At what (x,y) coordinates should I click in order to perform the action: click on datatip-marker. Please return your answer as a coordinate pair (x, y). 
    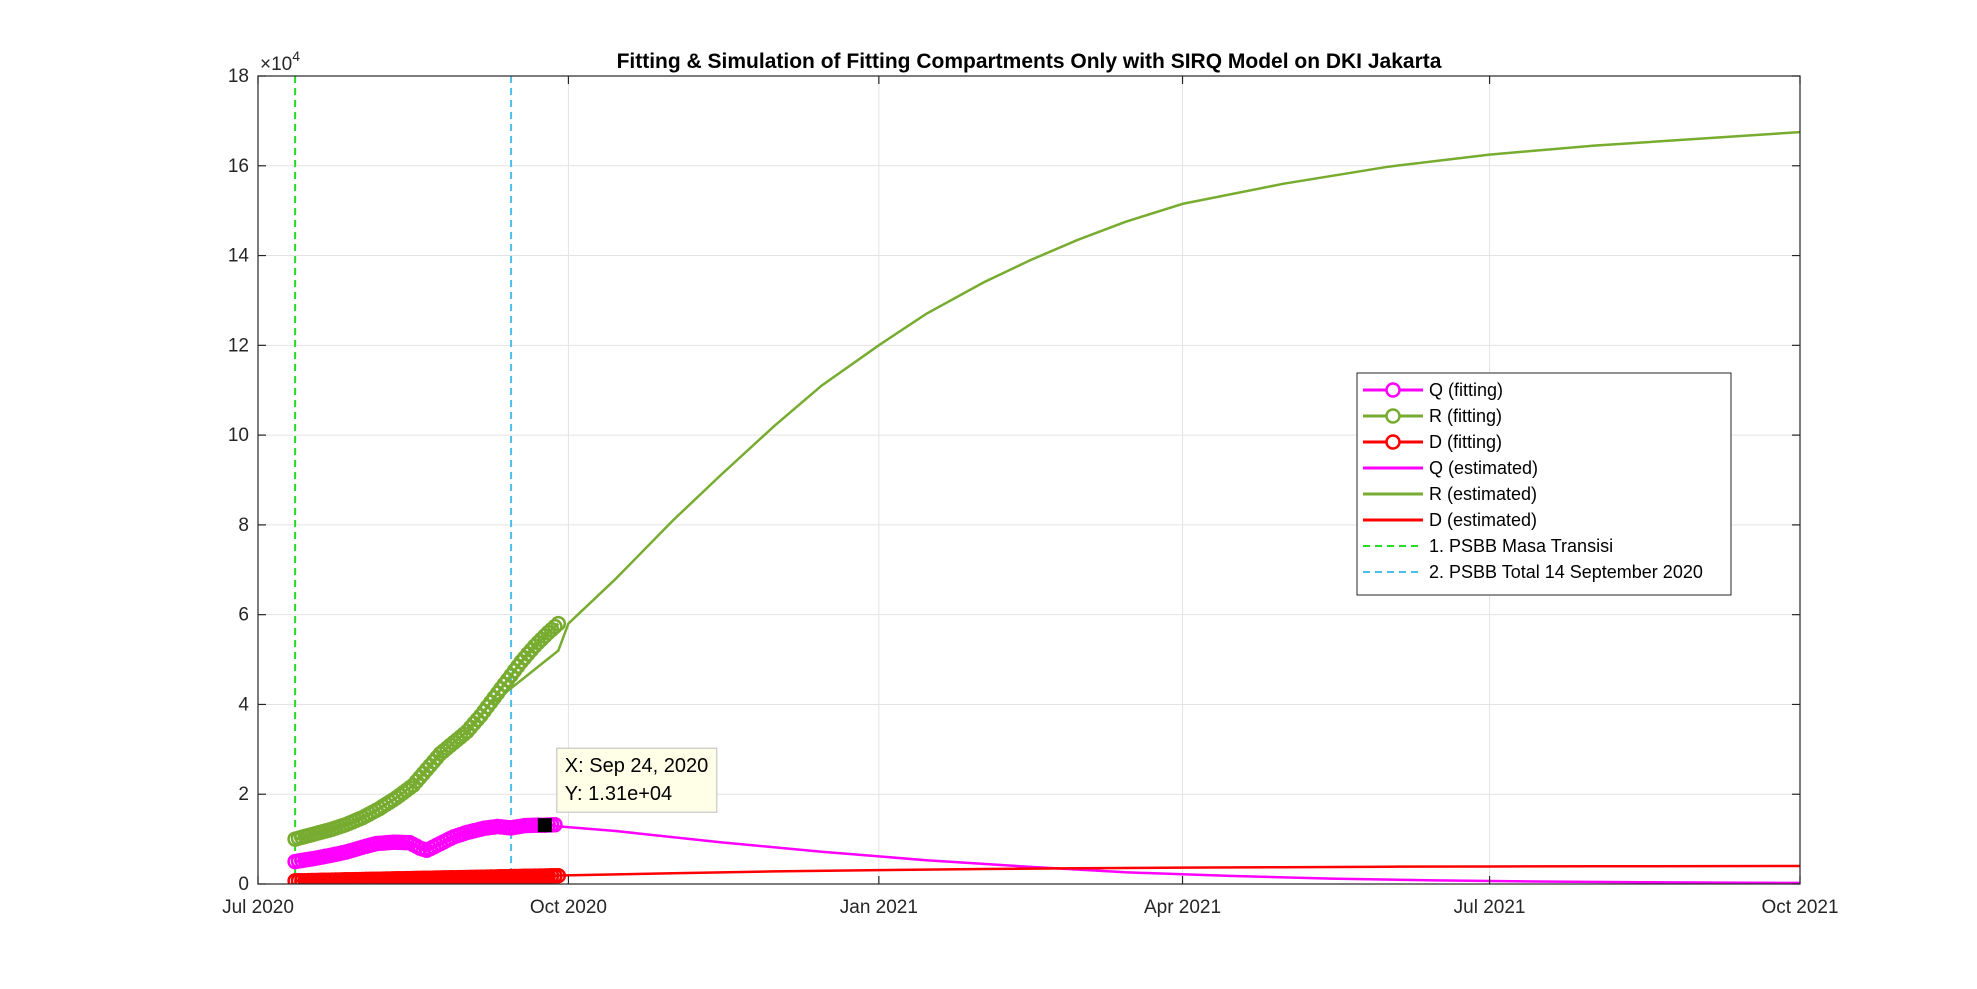
    Looking at the image, I should click on (544, 825).